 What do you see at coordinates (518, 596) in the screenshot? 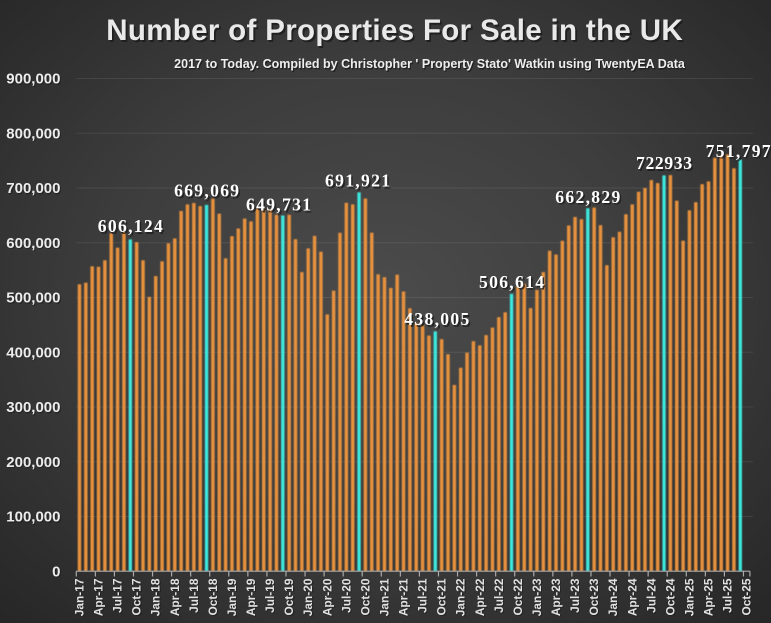
I see `svg-text: Oct-22` at bounding box center [518, 596].